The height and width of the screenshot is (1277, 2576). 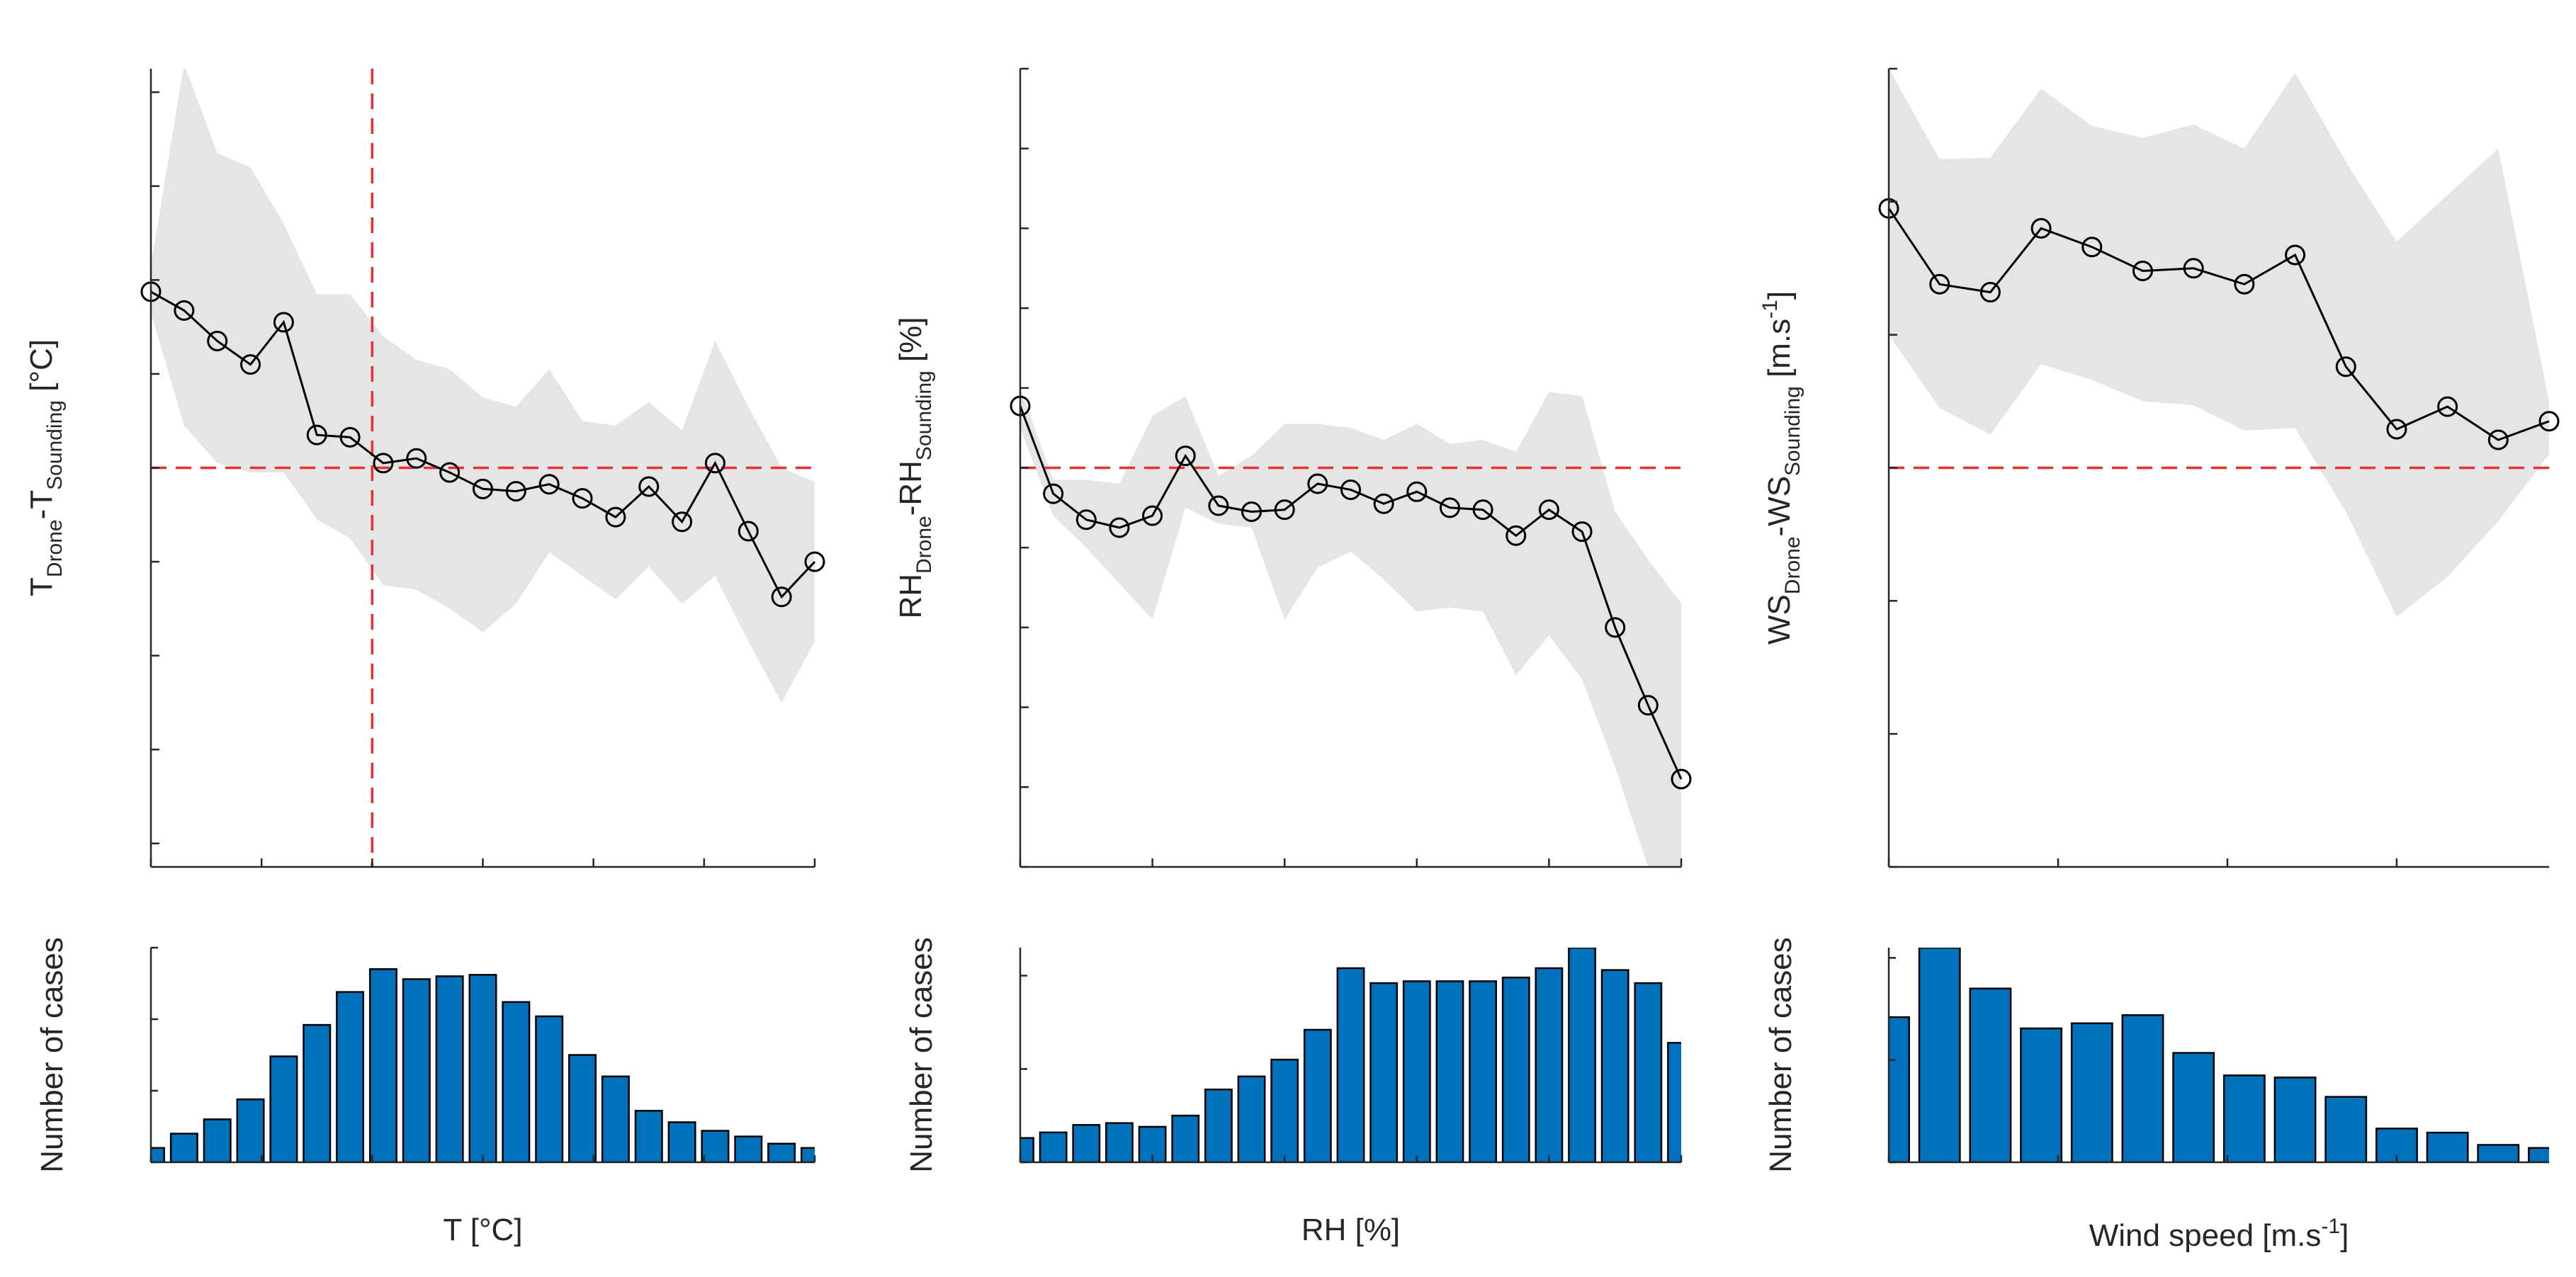 What do you see at coordinates (483, 1065) in the screenshot?
I see `temperature-histogram-bars` at bounding box center [483, 1065].